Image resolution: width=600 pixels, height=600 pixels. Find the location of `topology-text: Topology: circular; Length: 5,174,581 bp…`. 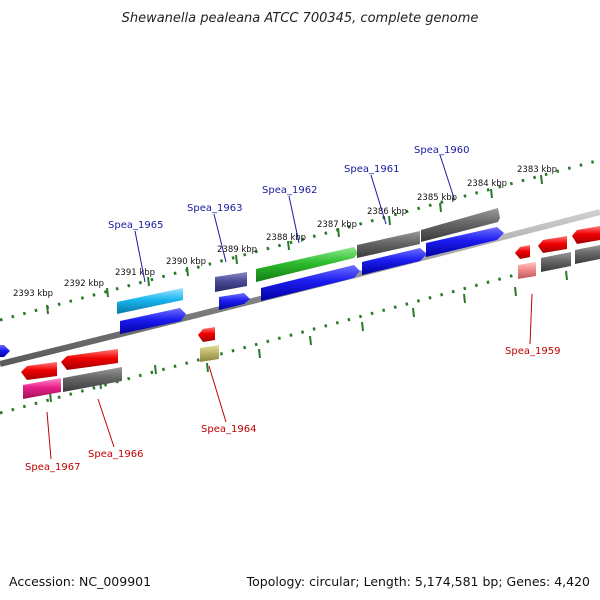

topology-text: Topology: circular; Length: 5,174,581 bp… is located at coordinates (418, 581).